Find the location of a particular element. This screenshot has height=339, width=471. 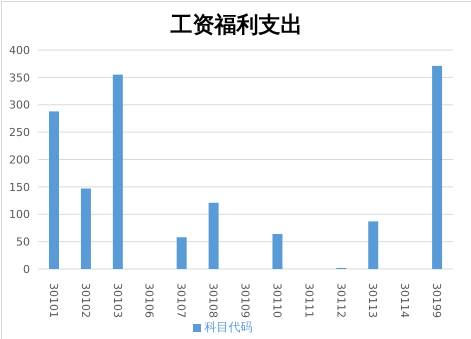

y-tick-label: 250 is located at coordinates (19, 133).